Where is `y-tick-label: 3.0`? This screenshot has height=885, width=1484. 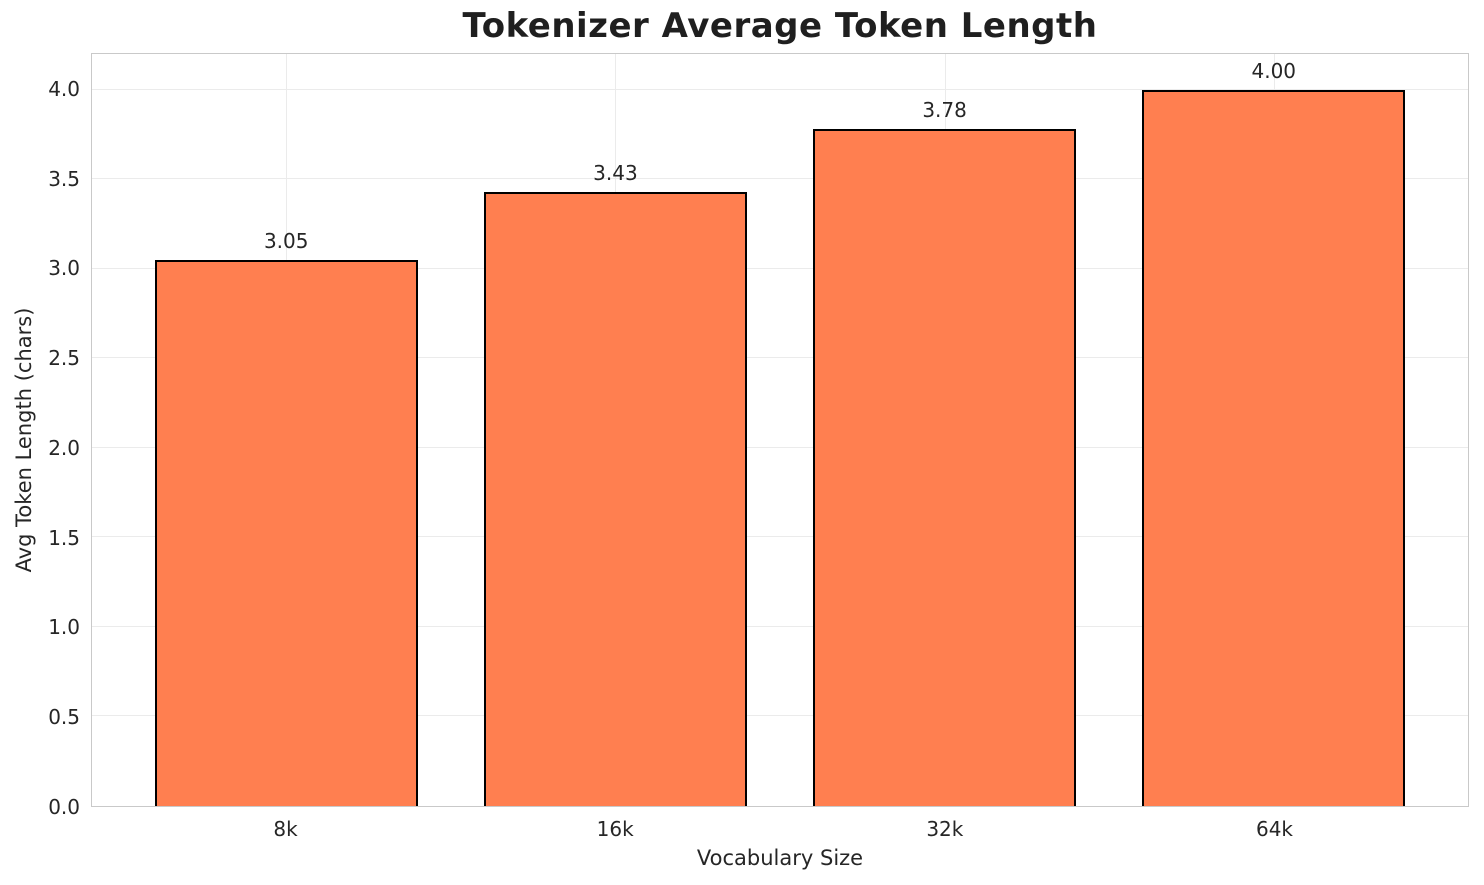
y-tick-label: 3.0 is located at coordinates (64, 268).